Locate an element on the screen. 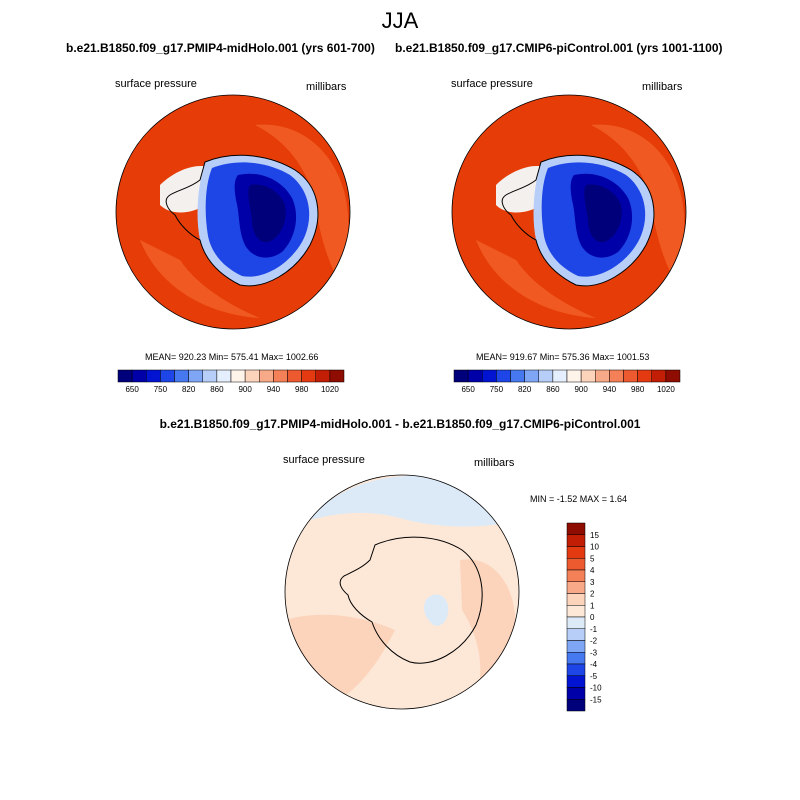 This screenshot has width=800, height=800. panel3-right-label: millibars is located at coordinates (494, 463).